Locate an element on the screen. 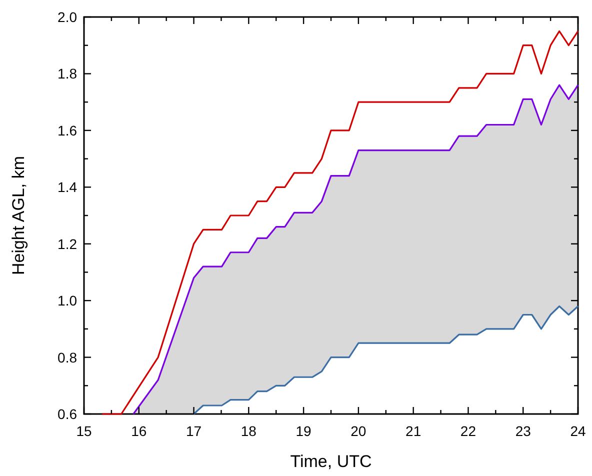  x-tick-label: 18 is located at coordinates (248, 431).